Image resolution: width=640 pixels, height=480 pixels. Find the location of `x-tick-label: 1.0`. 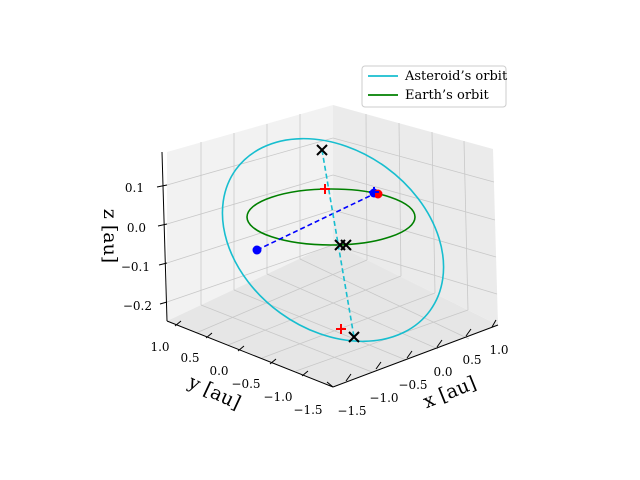

x-tick-label: 1.0 is located at coordinates (498, 350).